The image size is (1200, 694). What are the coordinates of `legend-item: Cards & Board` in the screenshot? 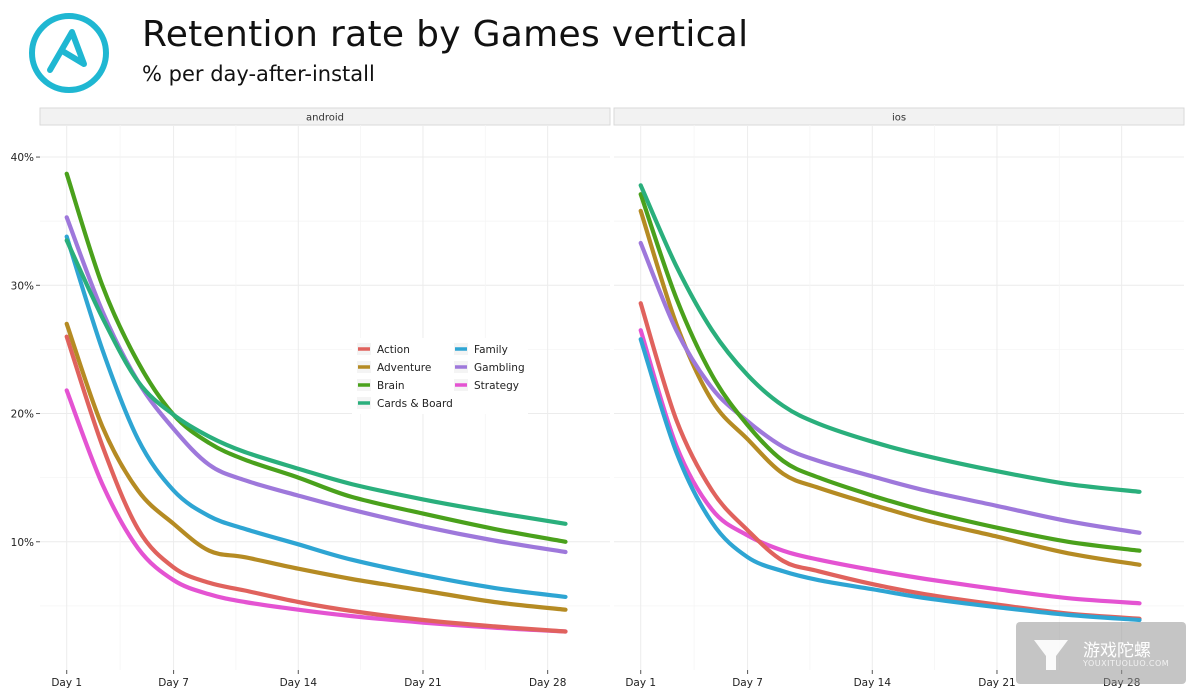 It's located at (405, 403).